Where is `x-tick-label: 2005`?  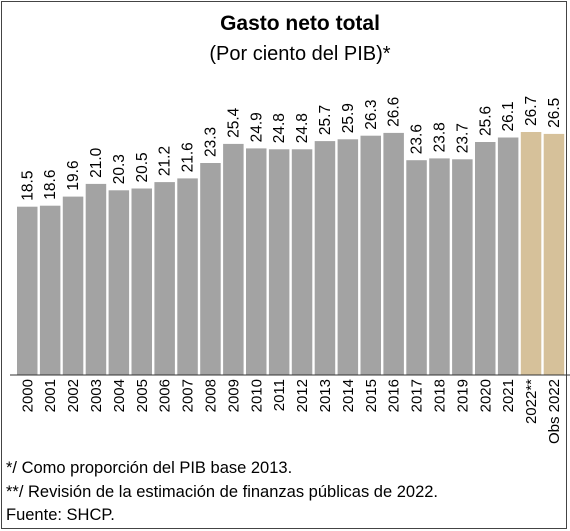 x-tick-label: 2005 is located at coordinates (142, 395).